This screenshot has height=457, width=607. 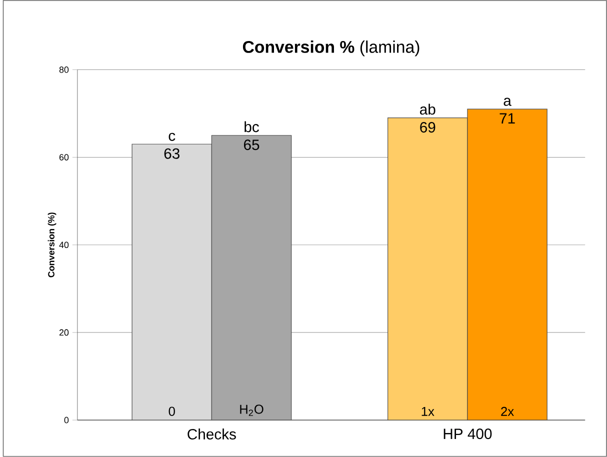 What do you see at coordinates (52, 245) in the screenshot?
I see `y-axis-title: Conversion (%)` at bounding box center [52, 245].